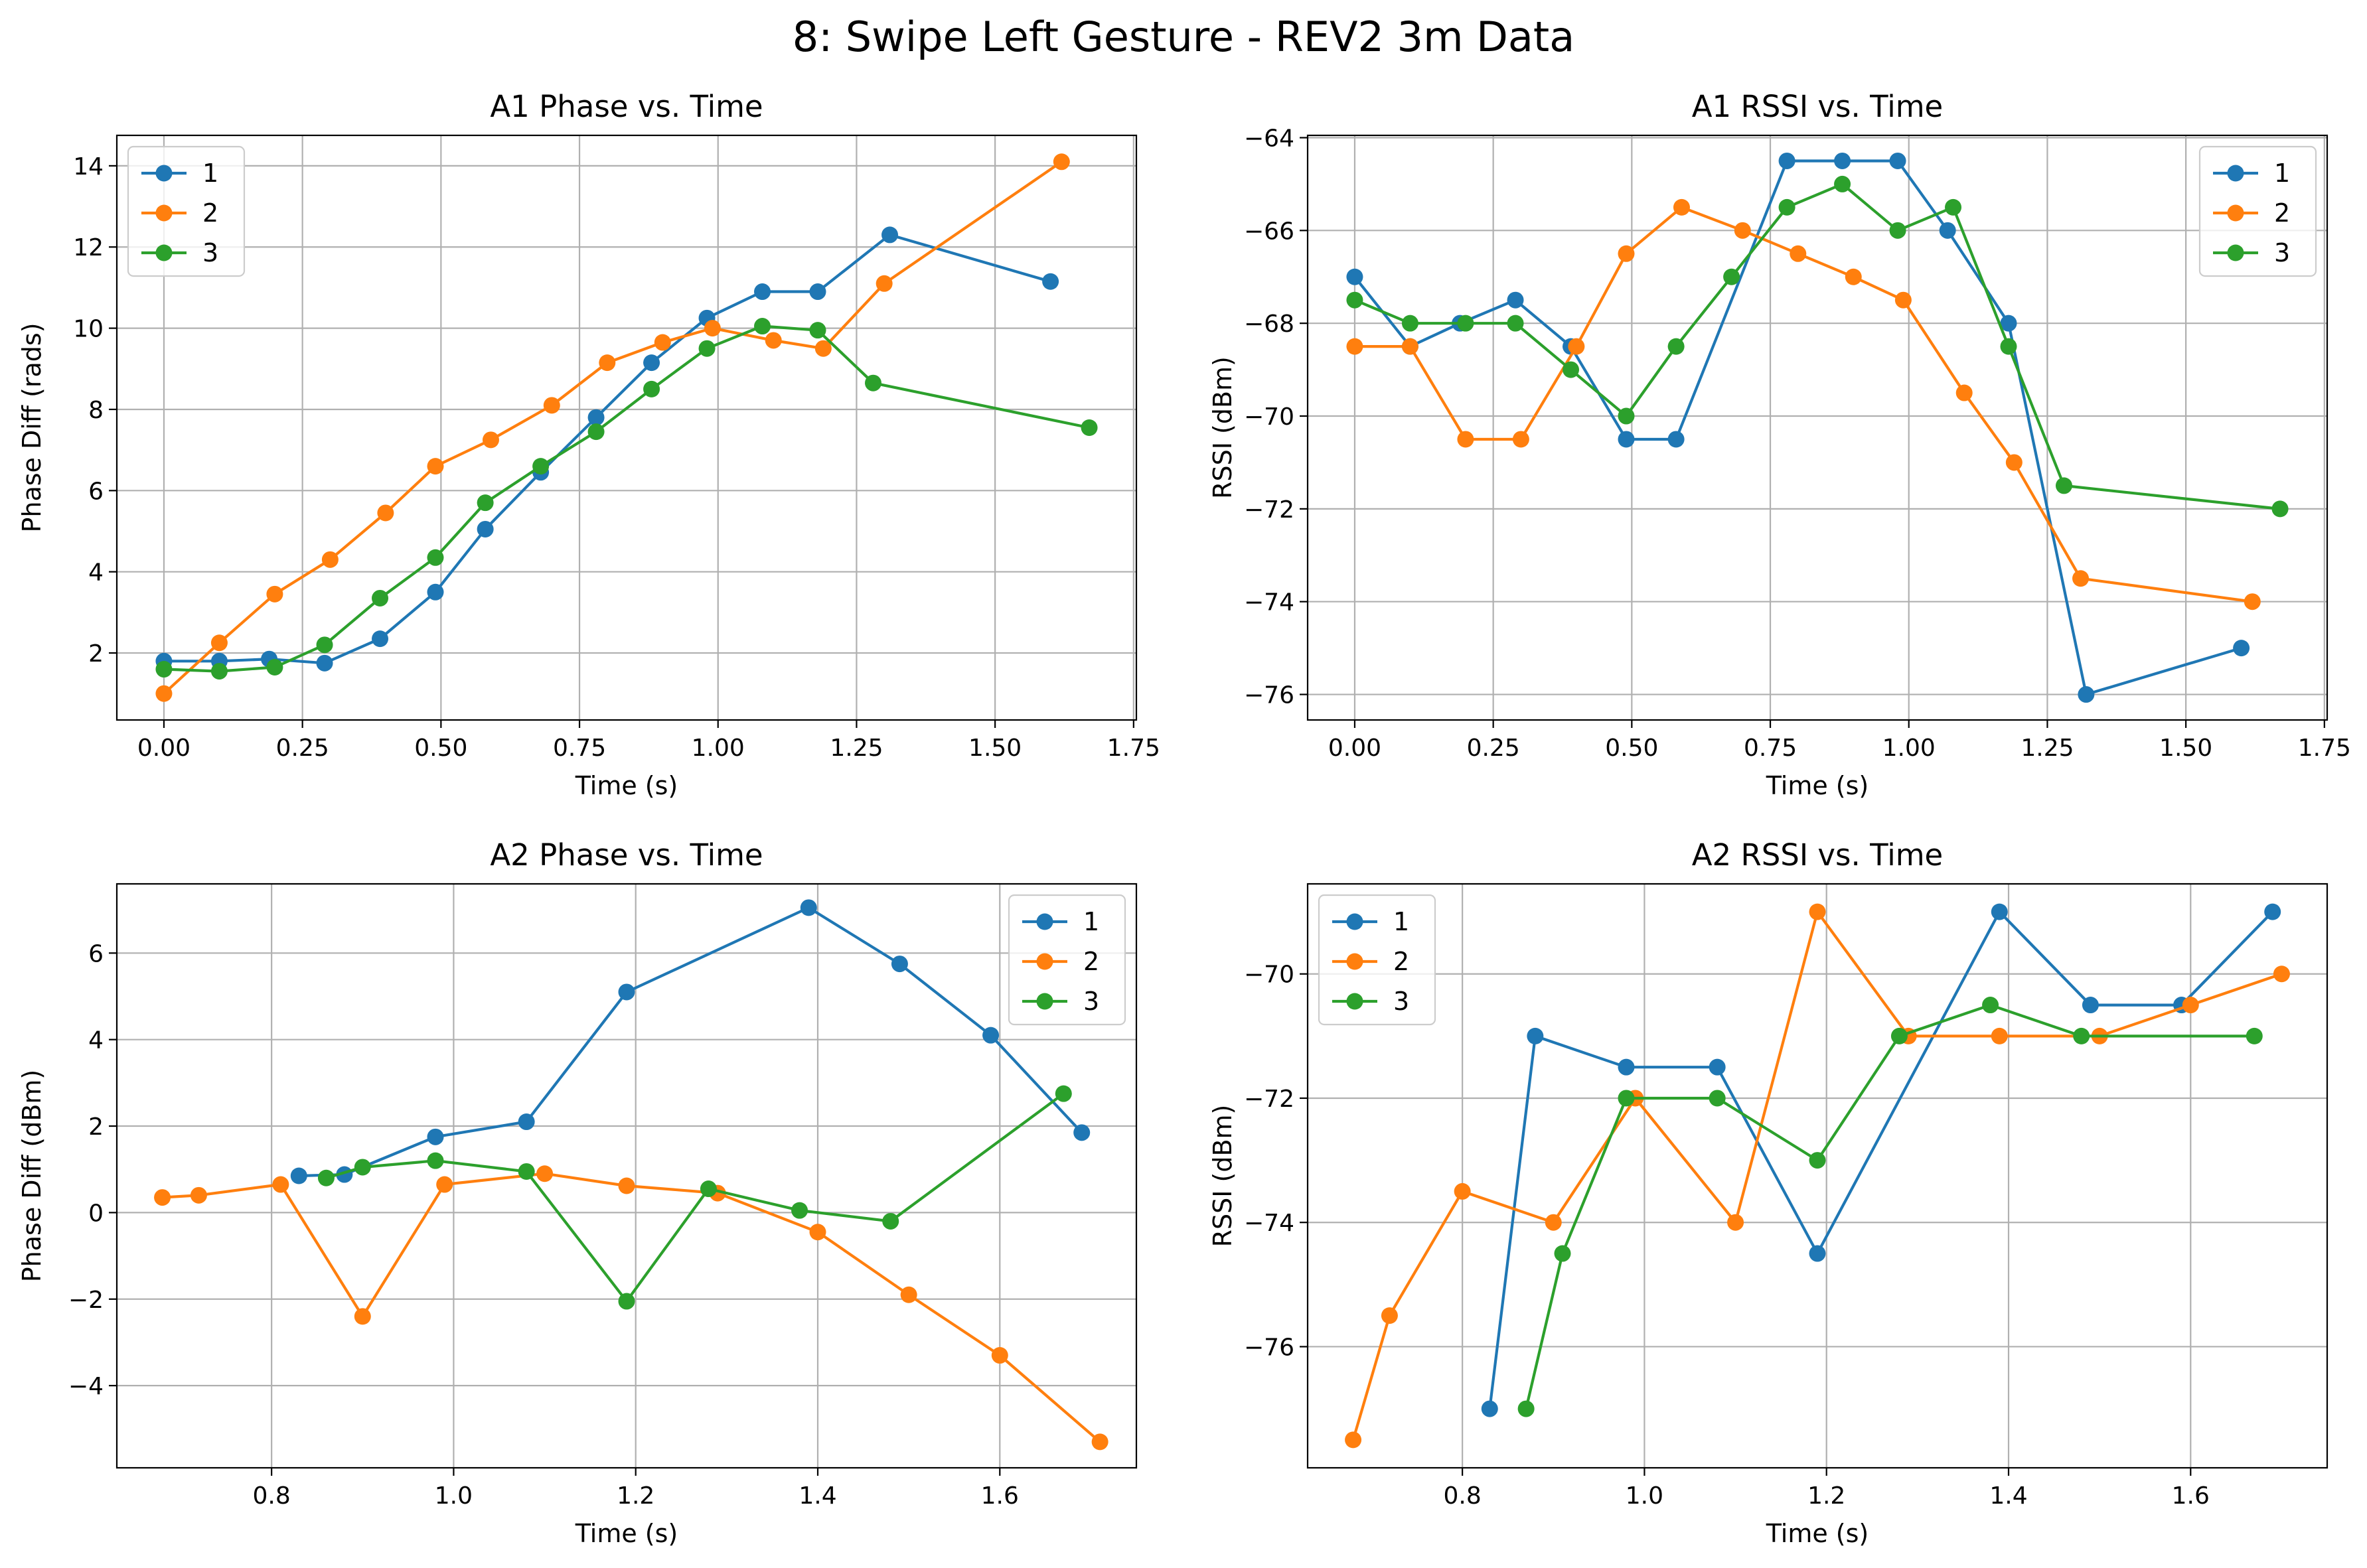  Describe the element at coordinates (612, 427) in the screenshot. I see `a1-phase-series-2-line` at that location.